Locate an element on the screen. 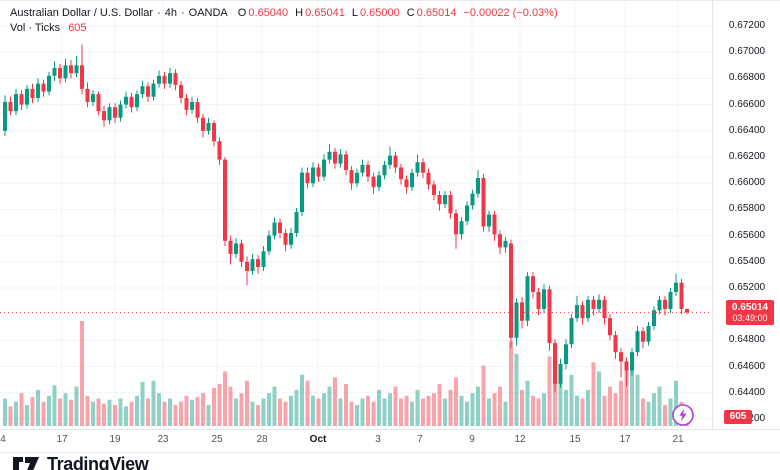 The width and height of the screenshot is (780, 470). price-tick-label: 0.64600 is located at coordinates (747, 366).